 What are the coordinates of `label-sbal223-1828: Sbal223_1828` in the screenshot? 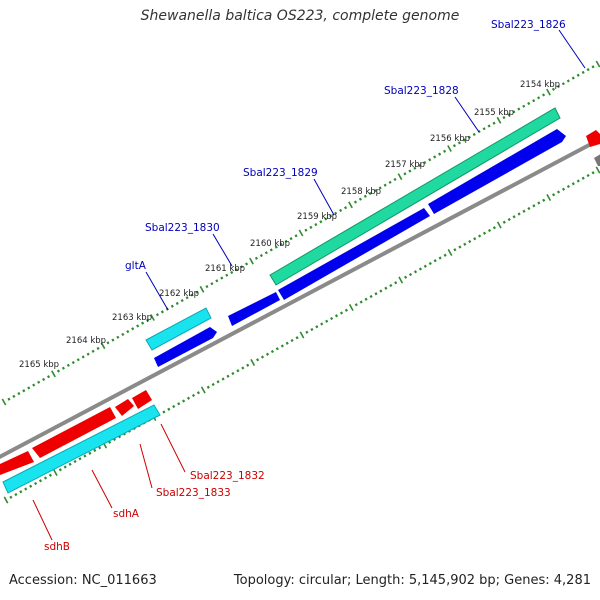 It's located at (421, 91).